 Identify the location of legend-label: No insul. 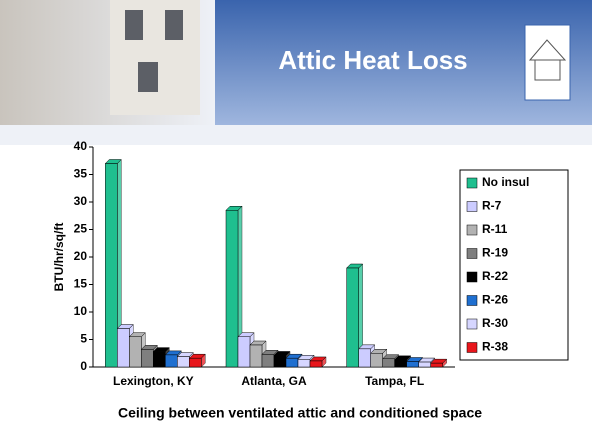
(505, 182).